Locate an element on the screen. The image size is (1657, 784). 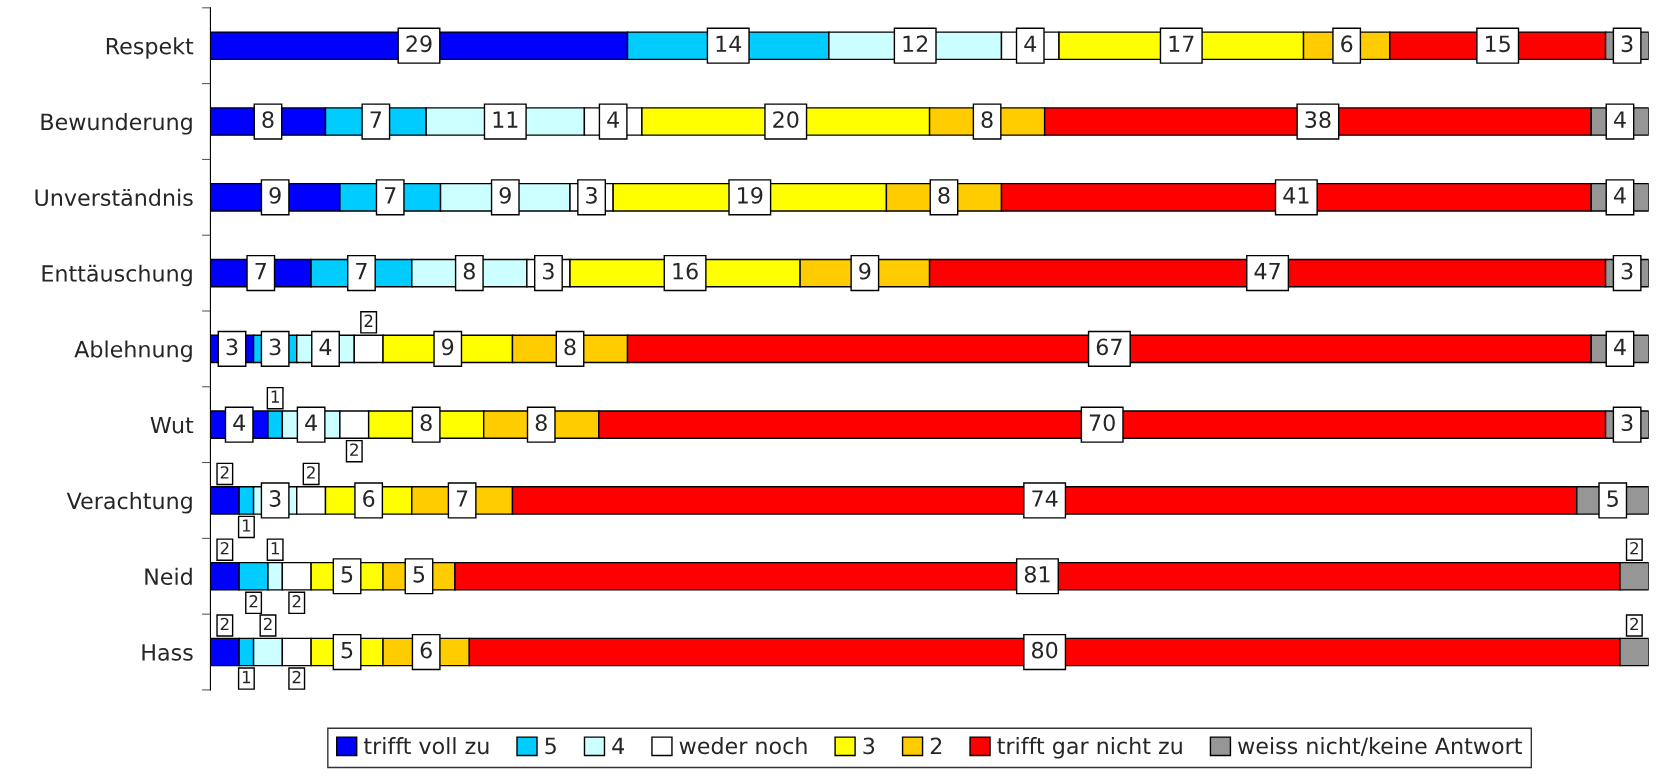
data-label: 81 is located at coordinates (1037, 574).